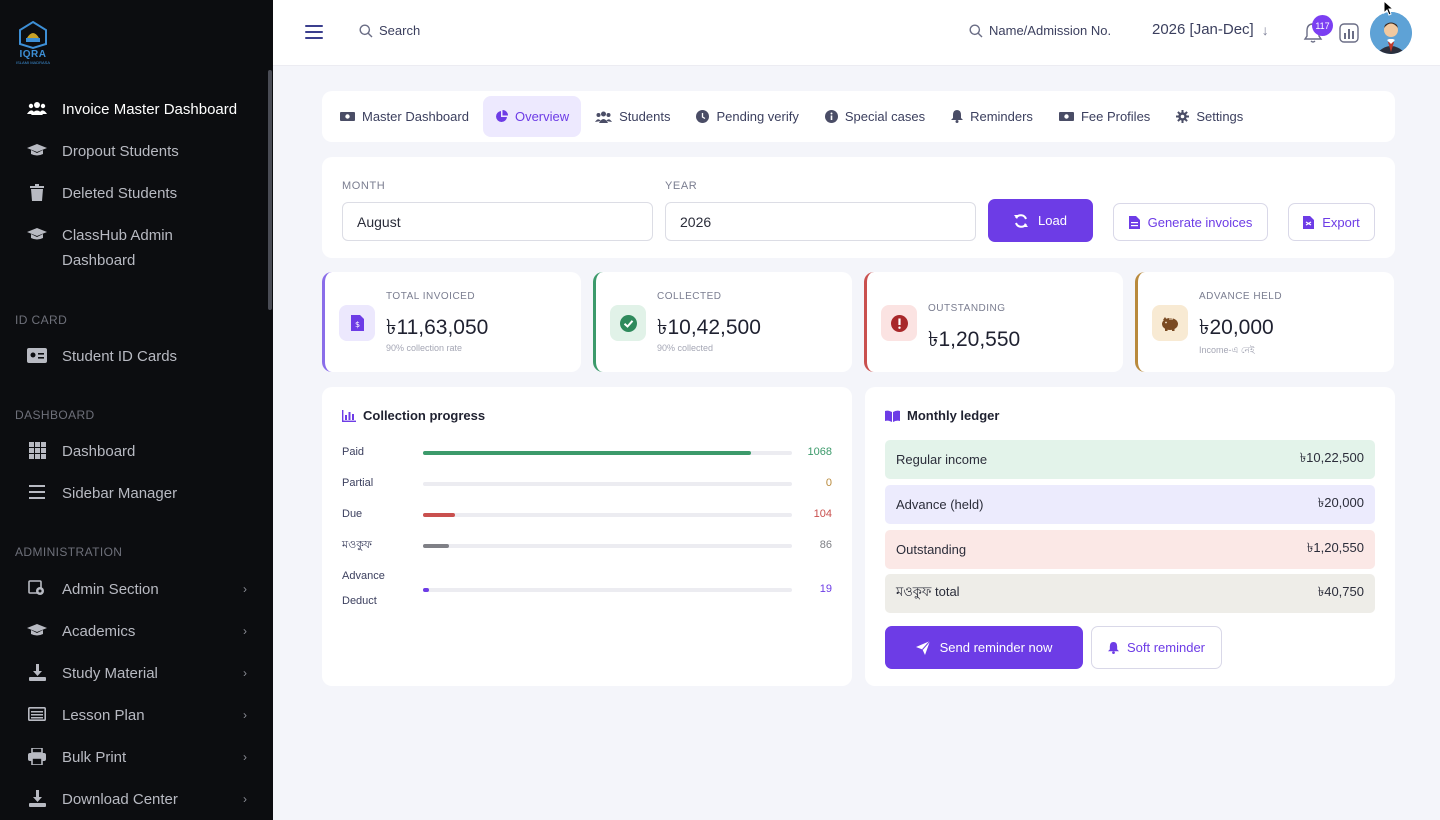  Describe the element at coordinates (37, 492) in the screenshot. I see `list-icon` at that location.